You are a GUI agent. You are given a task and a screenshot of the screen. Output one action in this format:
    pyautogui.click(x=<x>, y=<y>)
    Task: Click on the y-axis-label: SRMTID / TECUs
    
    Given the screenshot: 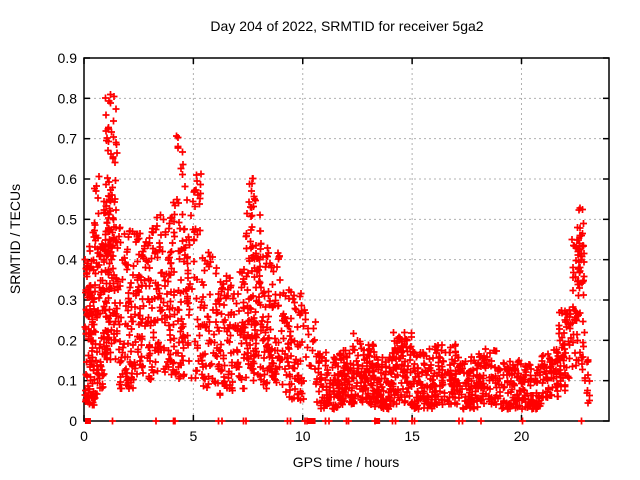 What is the action you would take?
    pyautogui.click(x=15, y=239)
    